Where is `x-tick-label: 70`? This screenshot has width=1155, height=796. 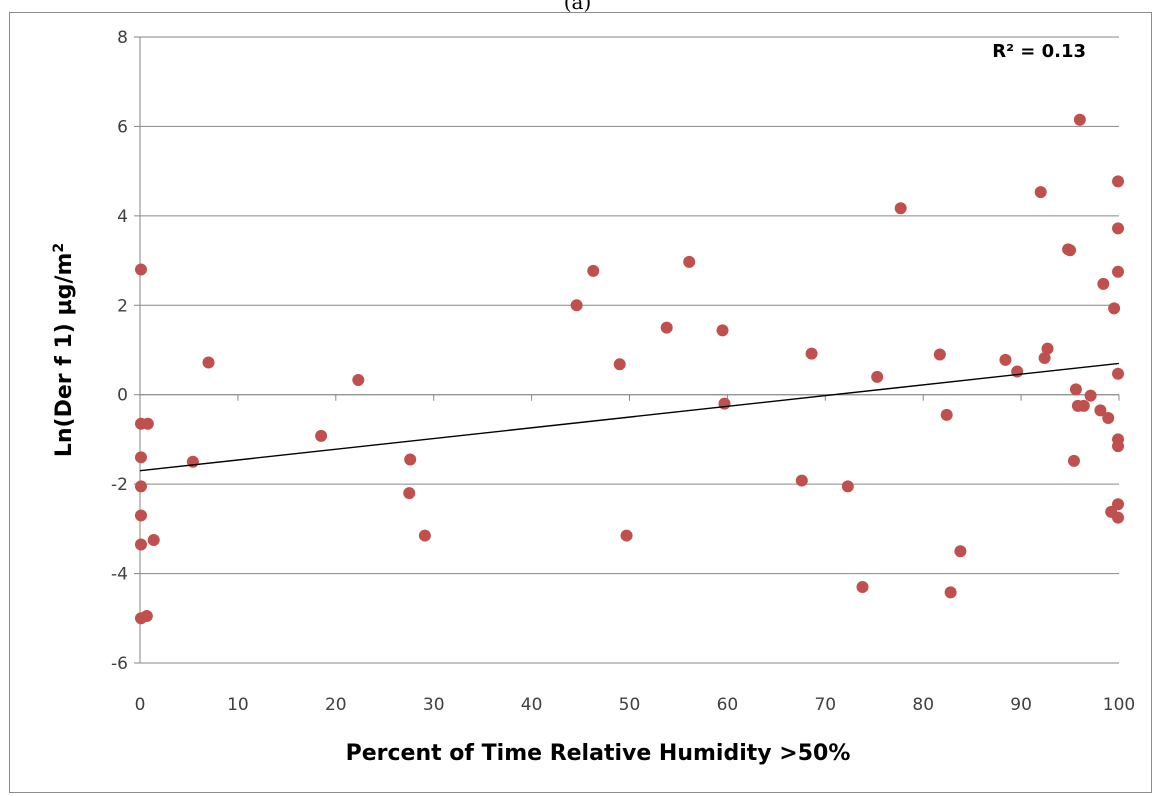
x-tick-label: 70 is located at coordinates (825, 705).